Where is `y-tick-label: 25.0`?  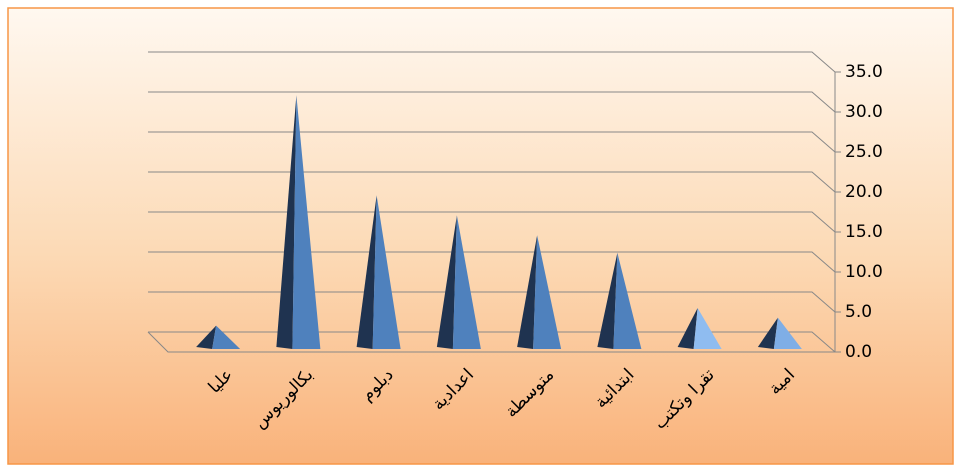
y-tick-label: 25.0 is located at coordinates (864, 152).